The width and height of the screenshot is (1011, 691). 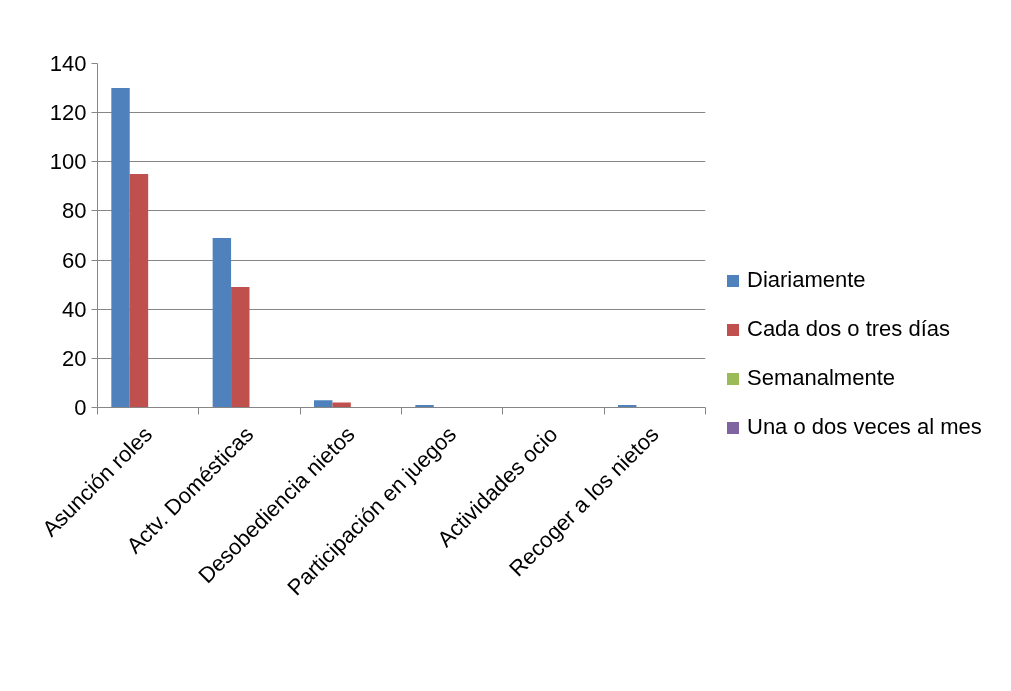 What do you see at coordinates (849, 329) in the screenshot?
I see `legend-label: Cada dos o tres días` at bounding box center [849, 329].